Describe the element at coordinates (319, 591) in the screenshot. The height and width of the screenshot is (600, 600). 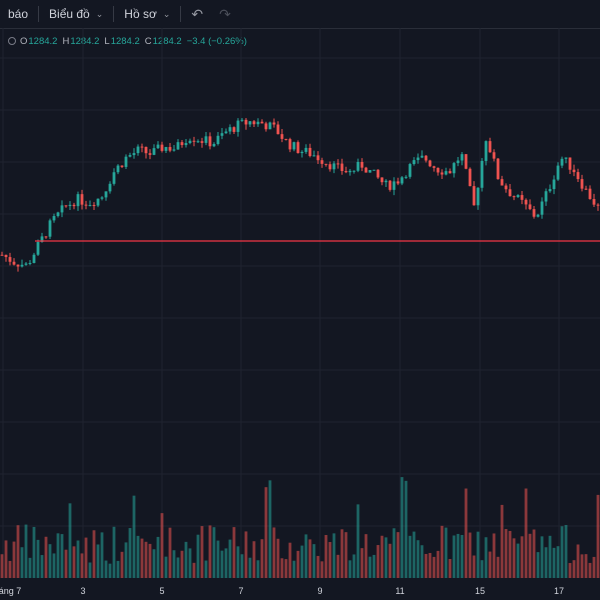
I see `x-tick-label: 9` at that location.